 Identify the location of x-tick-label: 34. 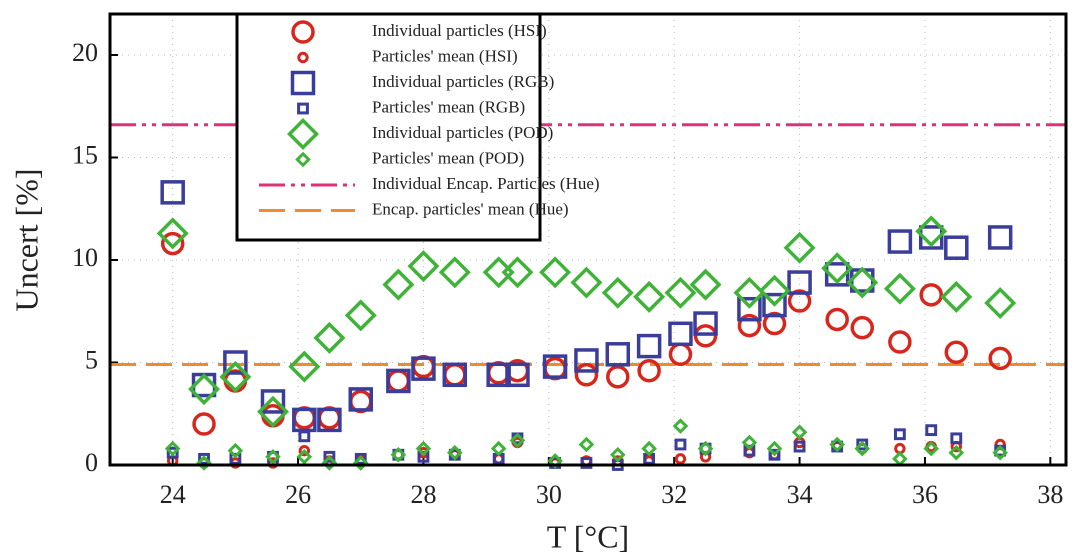
(800, 494).